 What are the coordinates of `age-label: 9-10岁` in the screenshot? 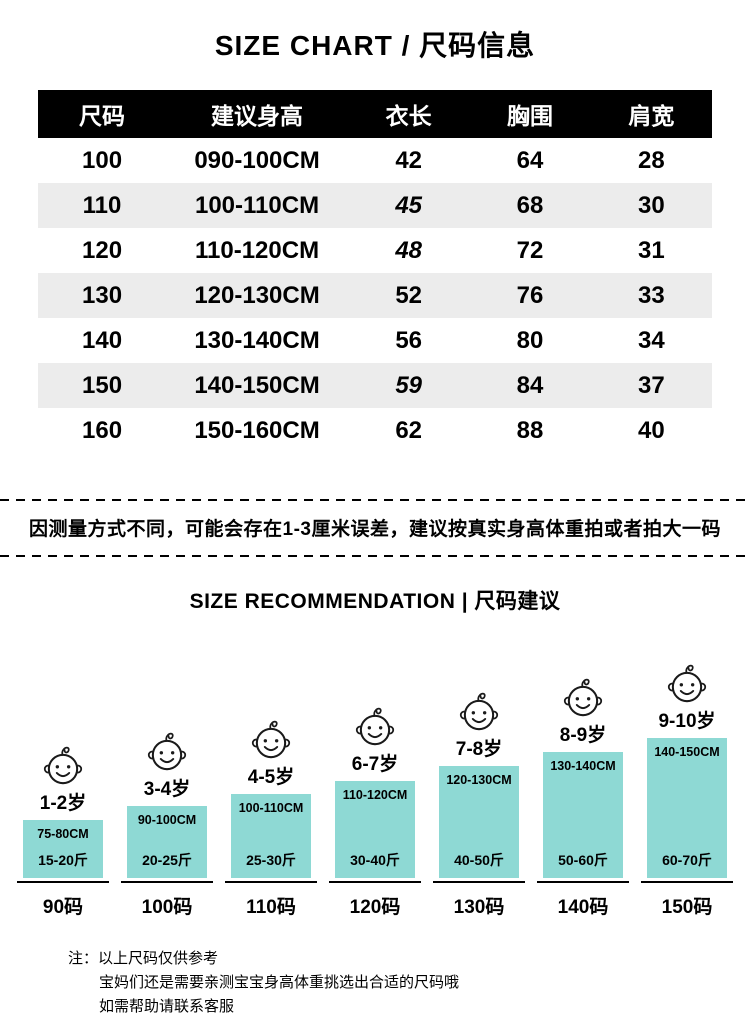 It's located at (687, 721).